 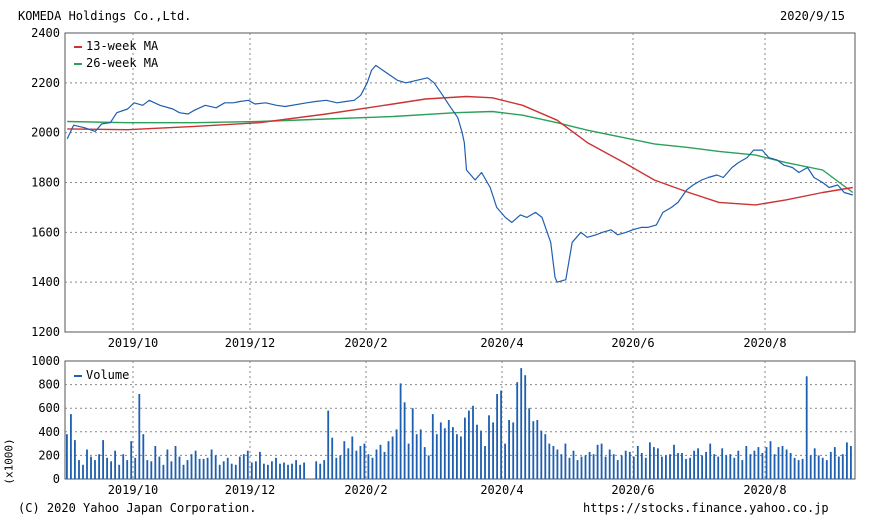 What do you see at coordinates (137, 508) in the screenshot?
I see `copyright-text: (C) 2020 Yahoo Japan Corporation.` at bounding box center [137, 508].